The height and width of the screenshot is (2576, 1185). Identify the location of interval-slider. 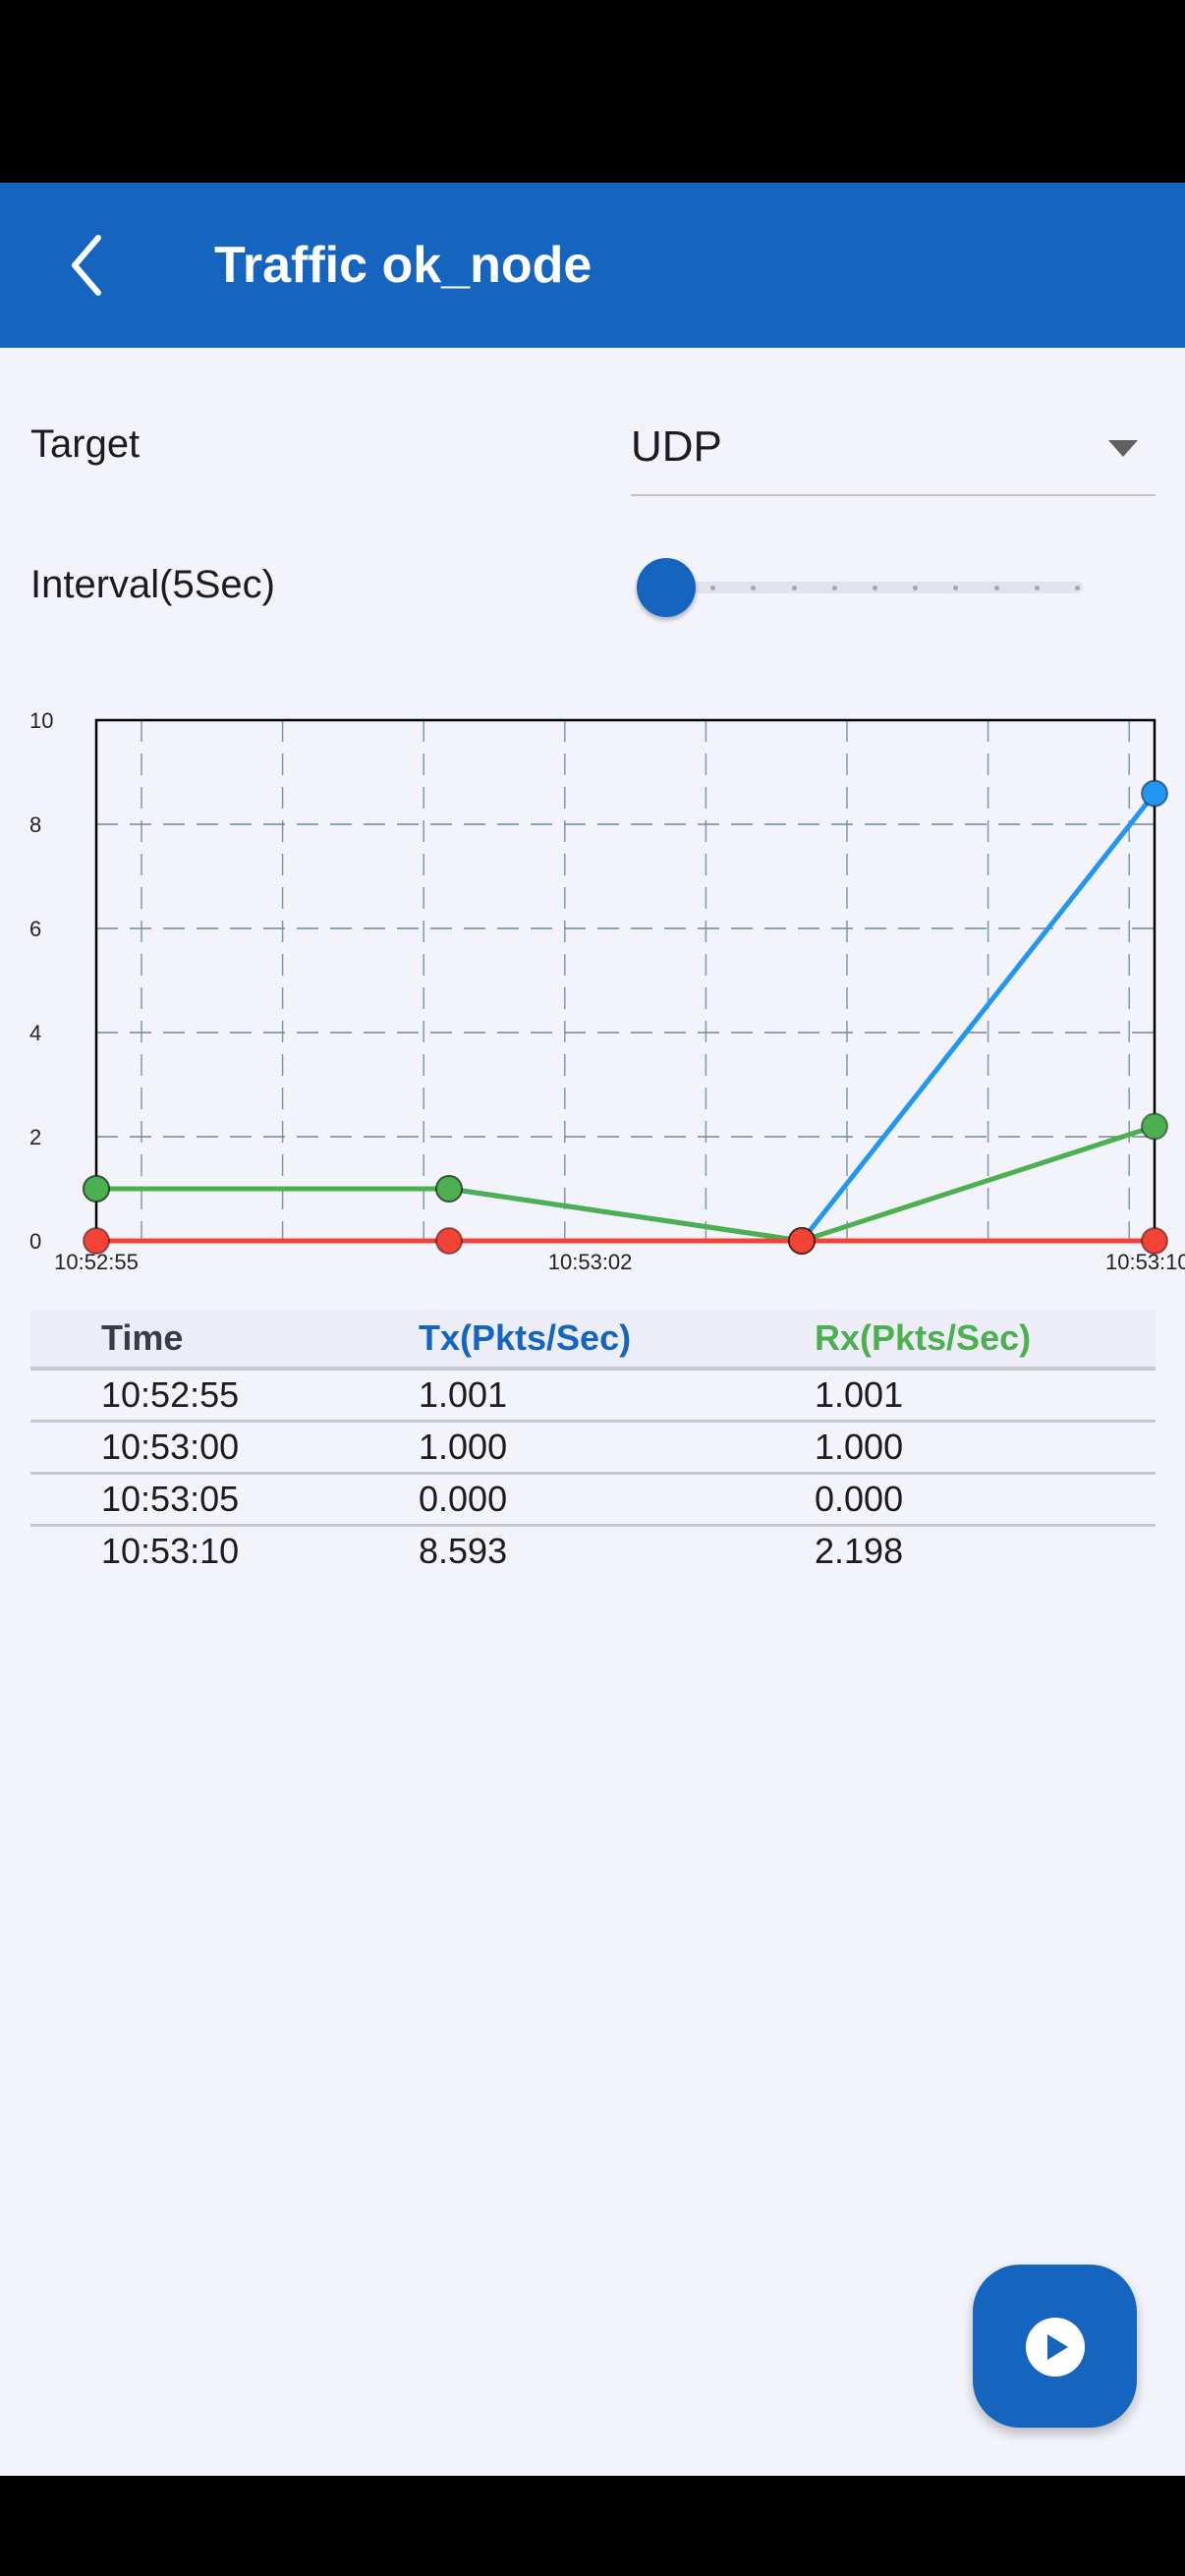
(860, 587).